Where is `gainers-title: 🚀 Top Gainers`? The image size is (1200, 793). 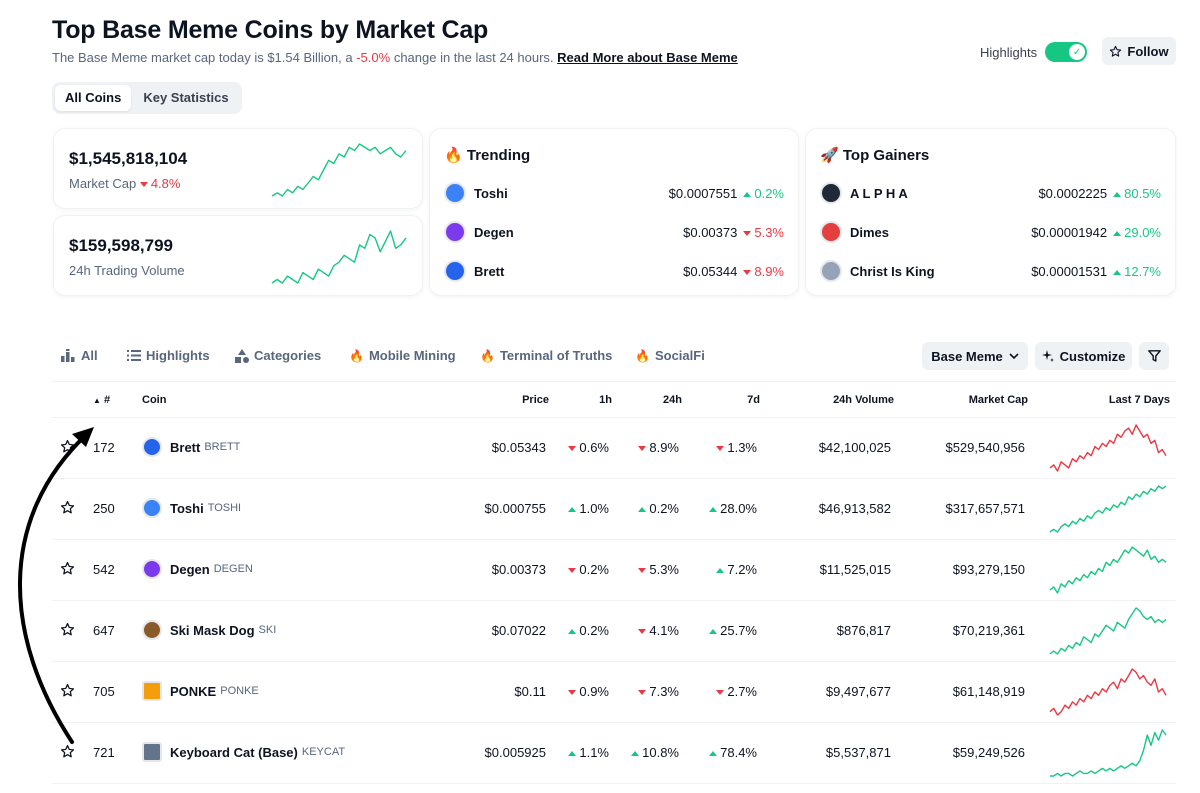 gainers-title: 🚀 Top Gainers is located at coordinates (874, 155).